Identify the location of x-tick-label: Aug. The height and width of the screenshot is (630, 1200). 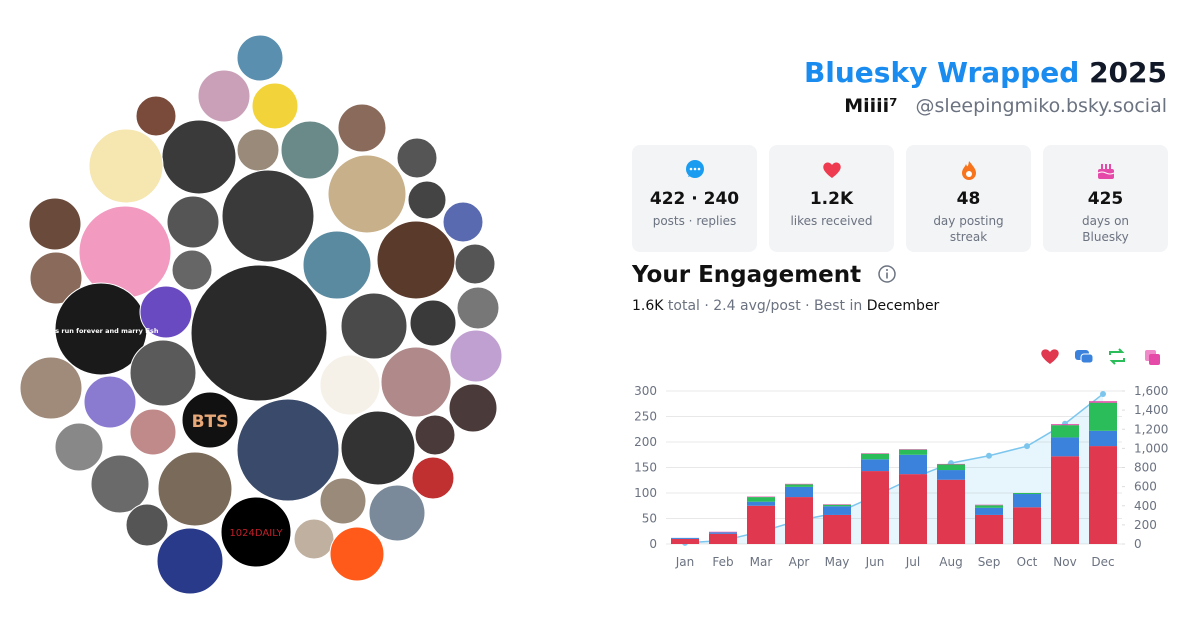
(950, 562).